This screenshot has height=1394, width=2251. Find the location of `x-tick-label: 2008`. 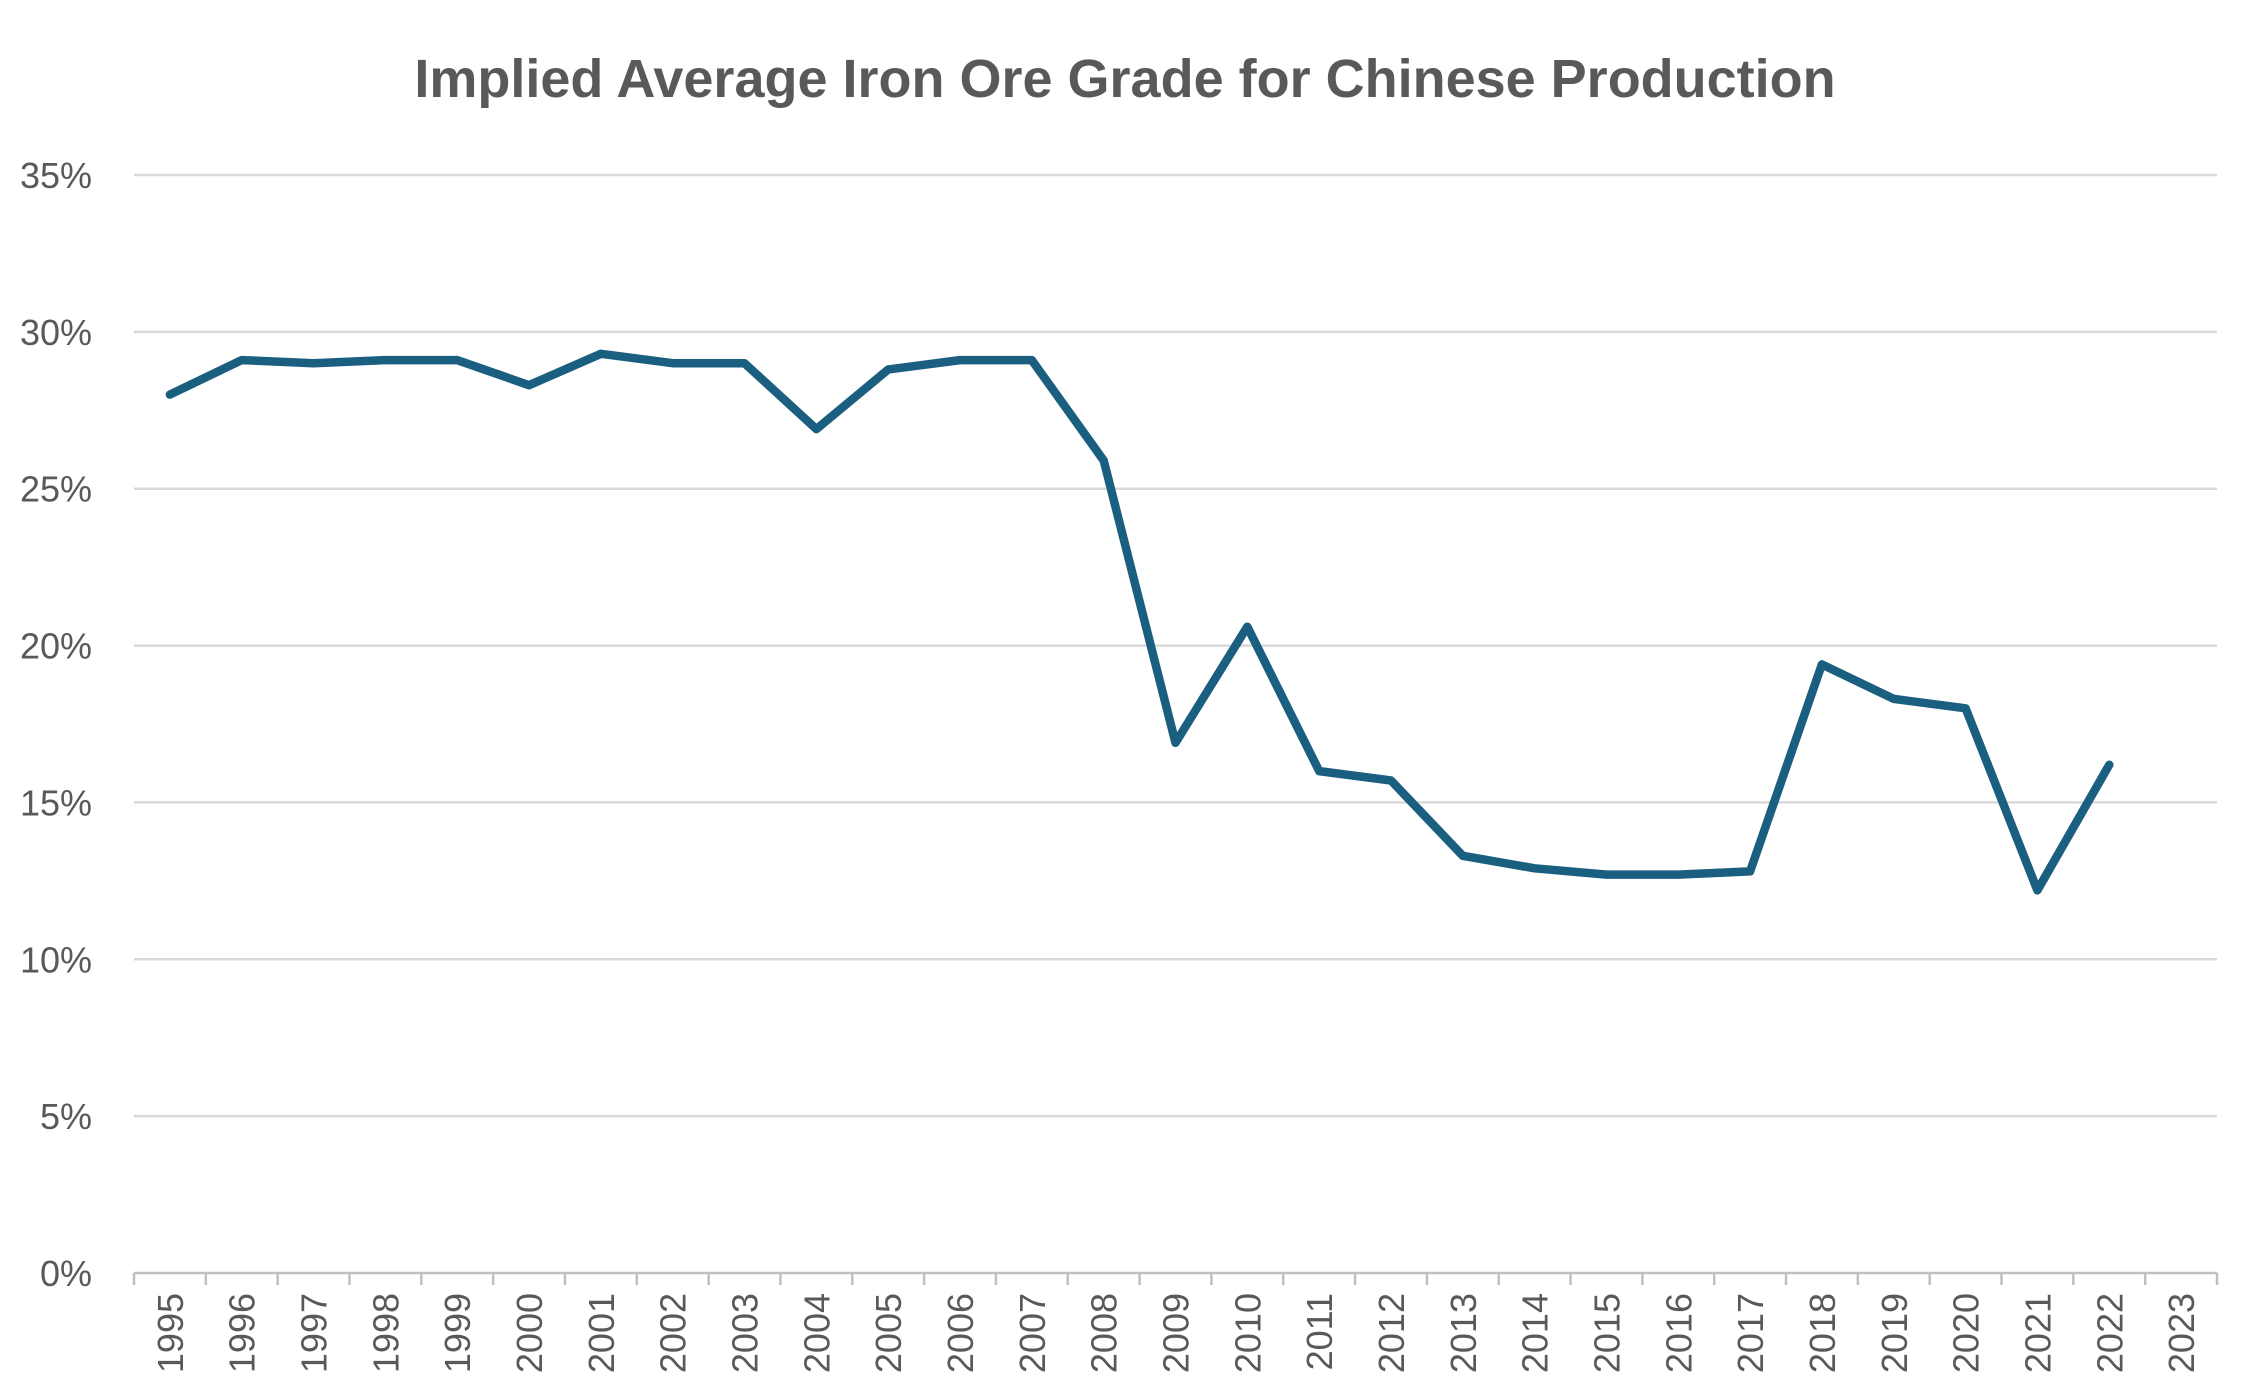

x-tick-label: 2008 is located at coordinates (1104, 1333).